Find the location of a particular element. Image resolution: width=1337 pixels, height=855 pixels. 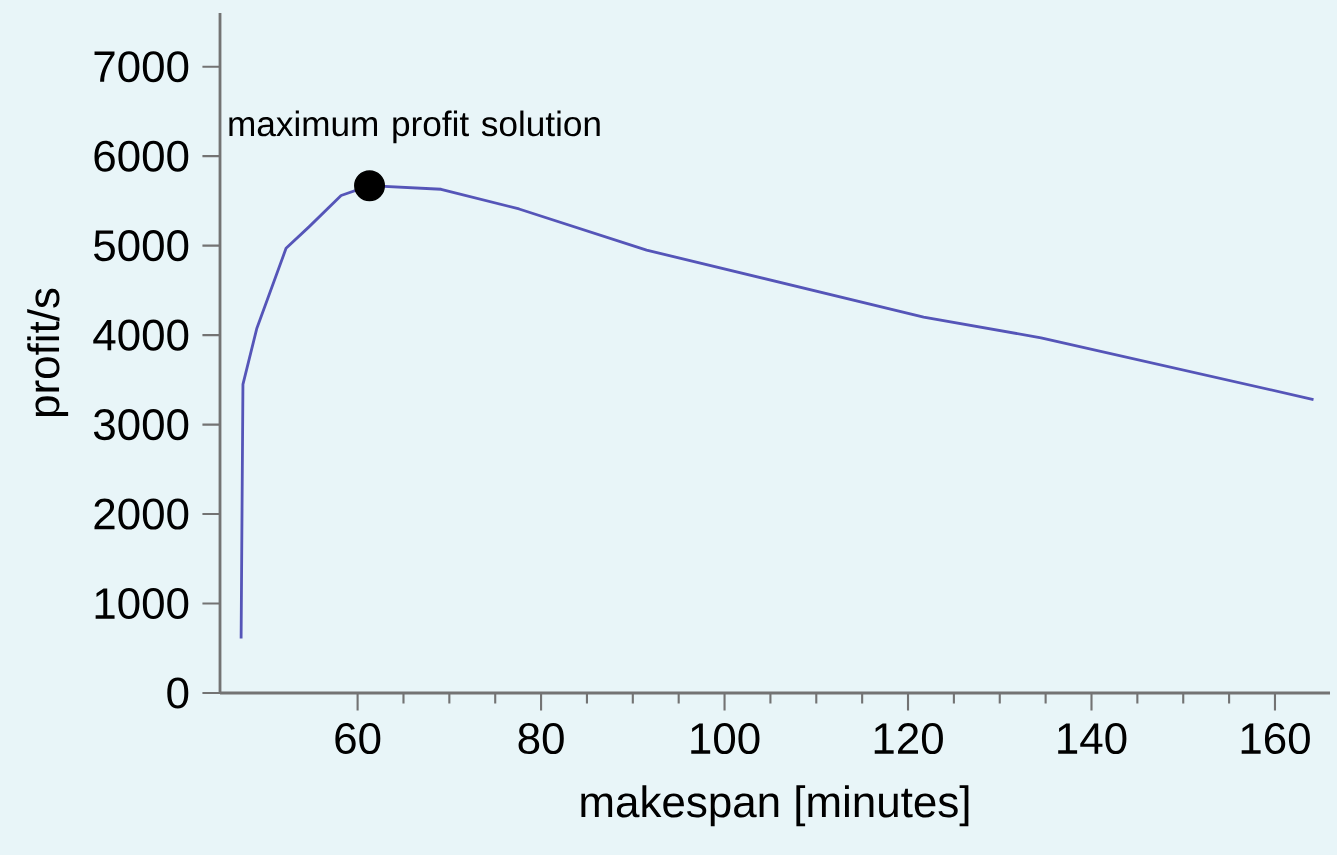

x-tick-label: 140 is located at coordinates (1092, 739).